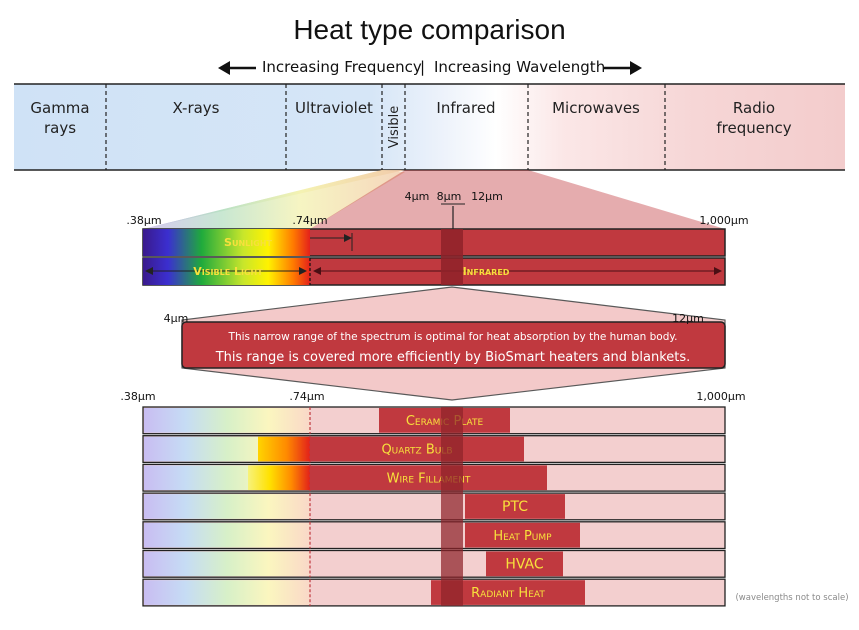  I want to click on heat-source-row: Quartz Bulb, so click(434, 449).